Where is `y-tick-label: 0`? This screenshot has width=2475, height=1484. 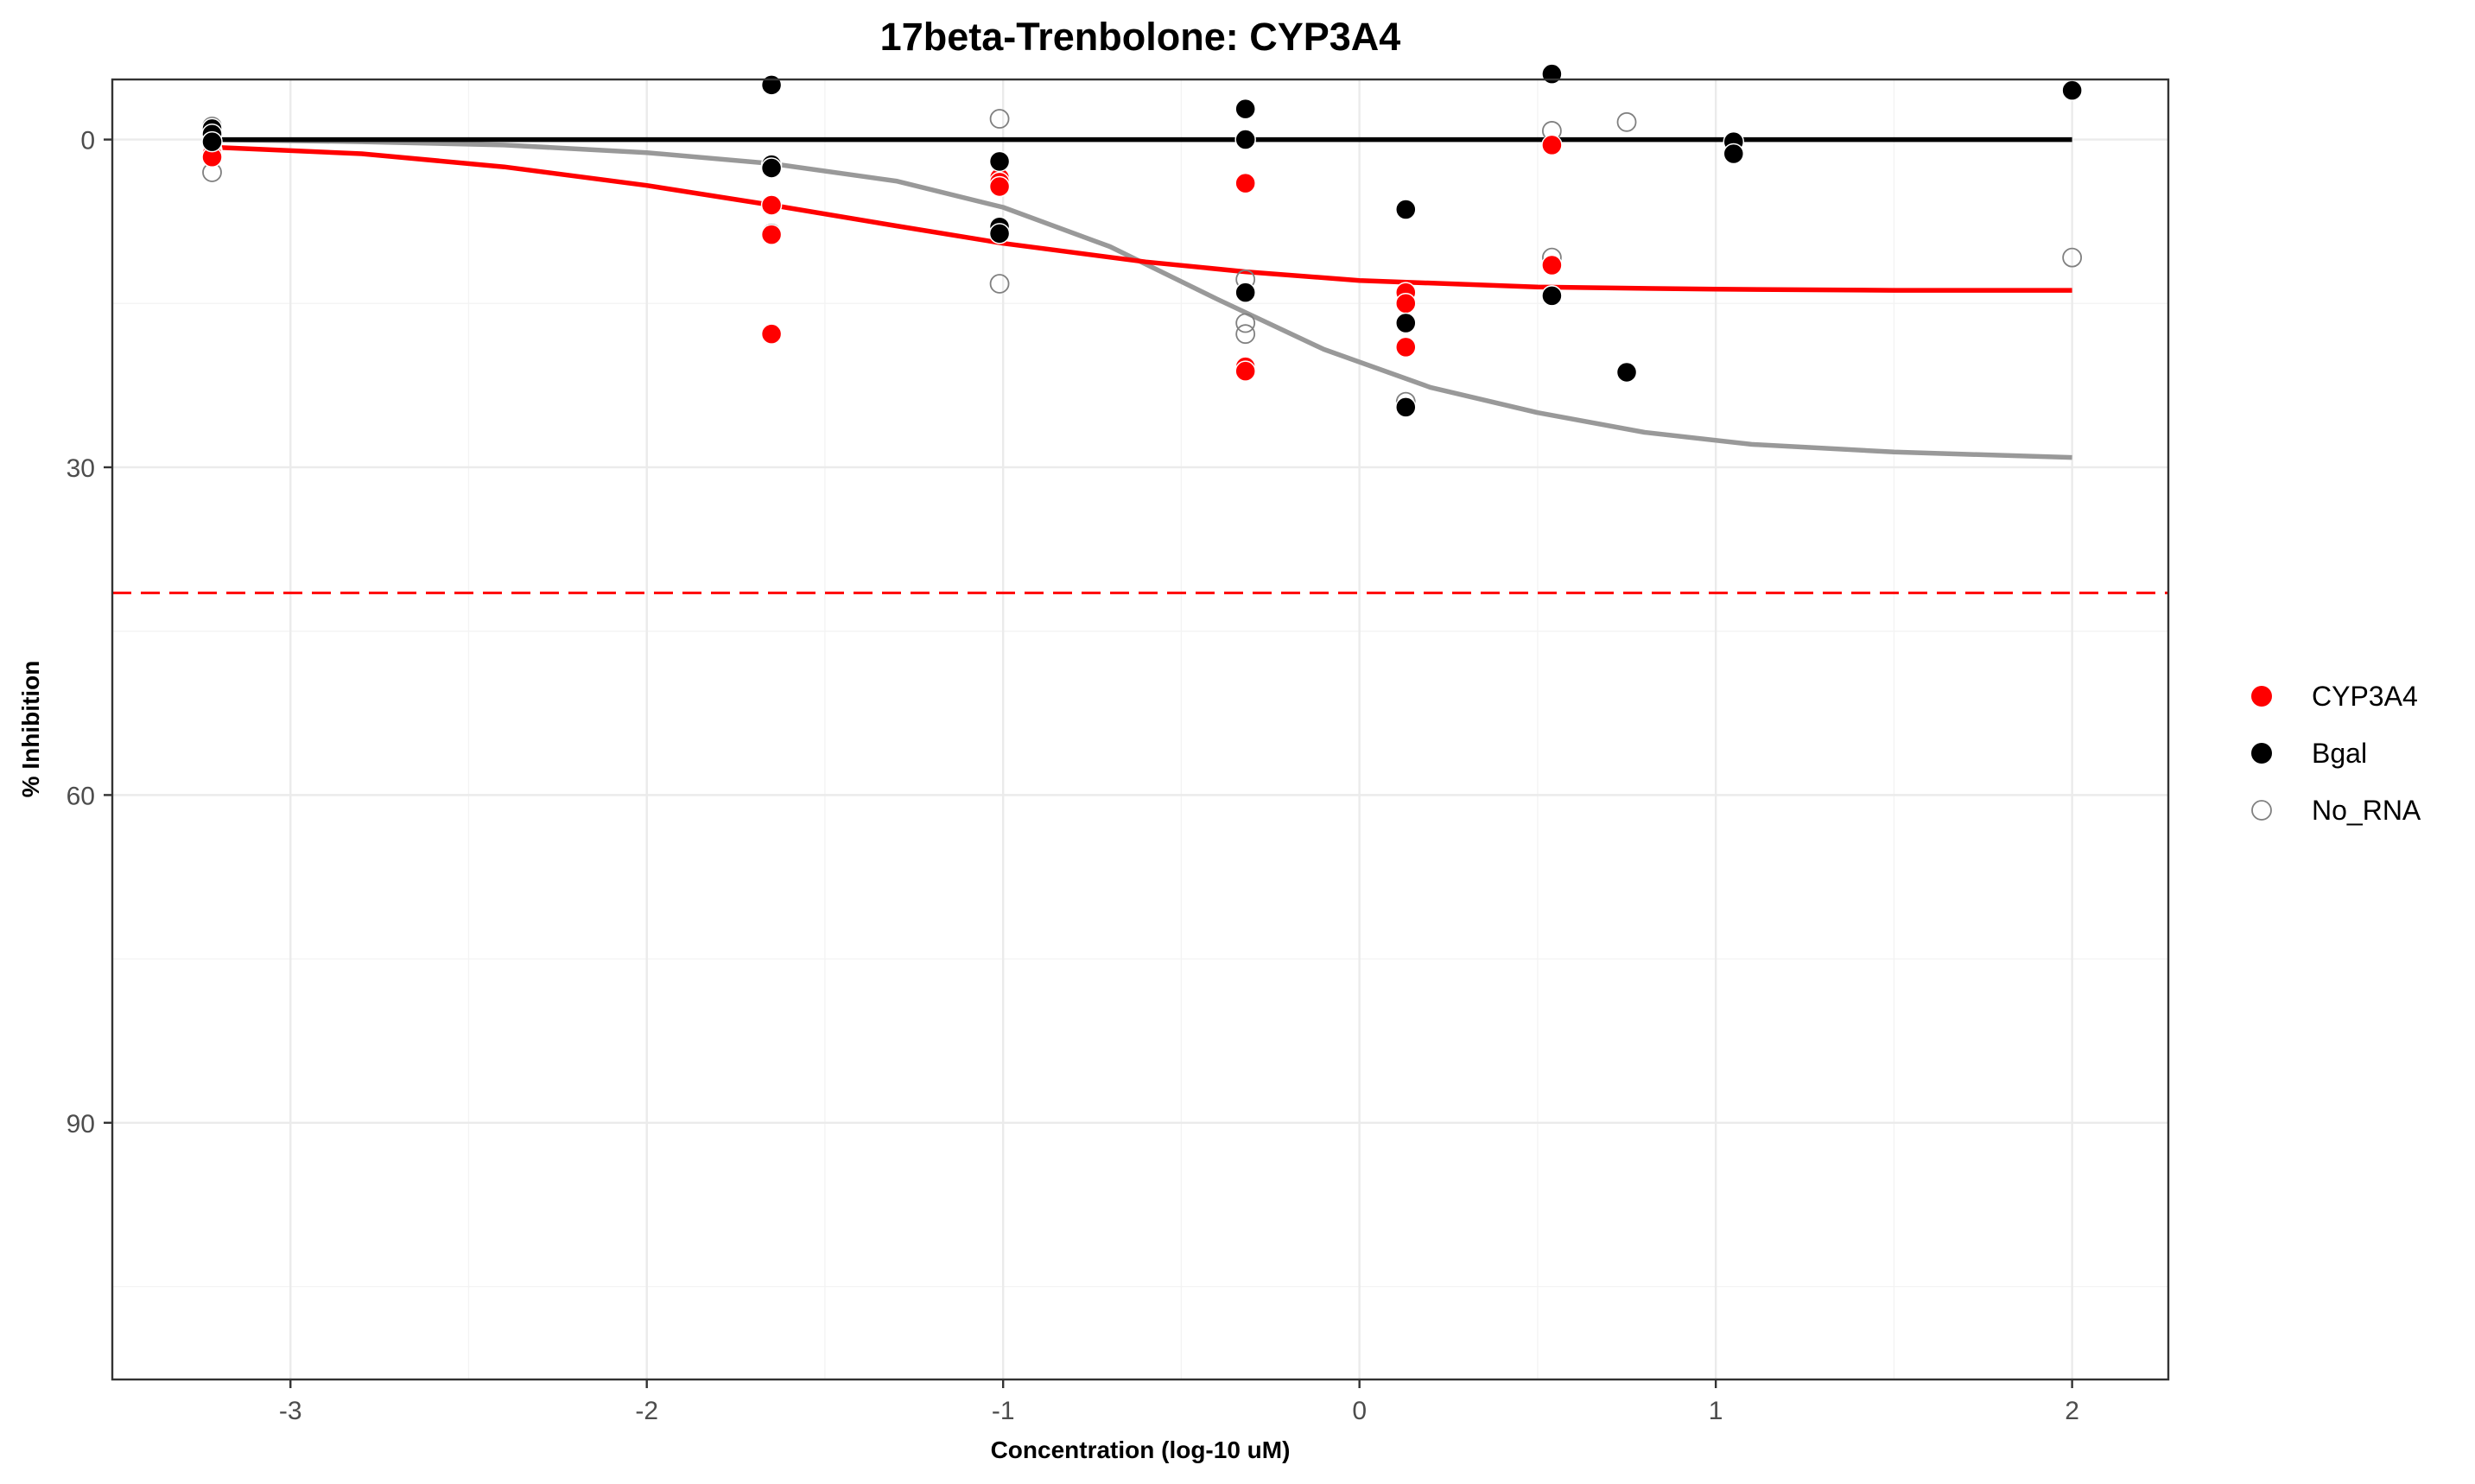 y-tick-label: 0 is located at coordinates (87, 141).